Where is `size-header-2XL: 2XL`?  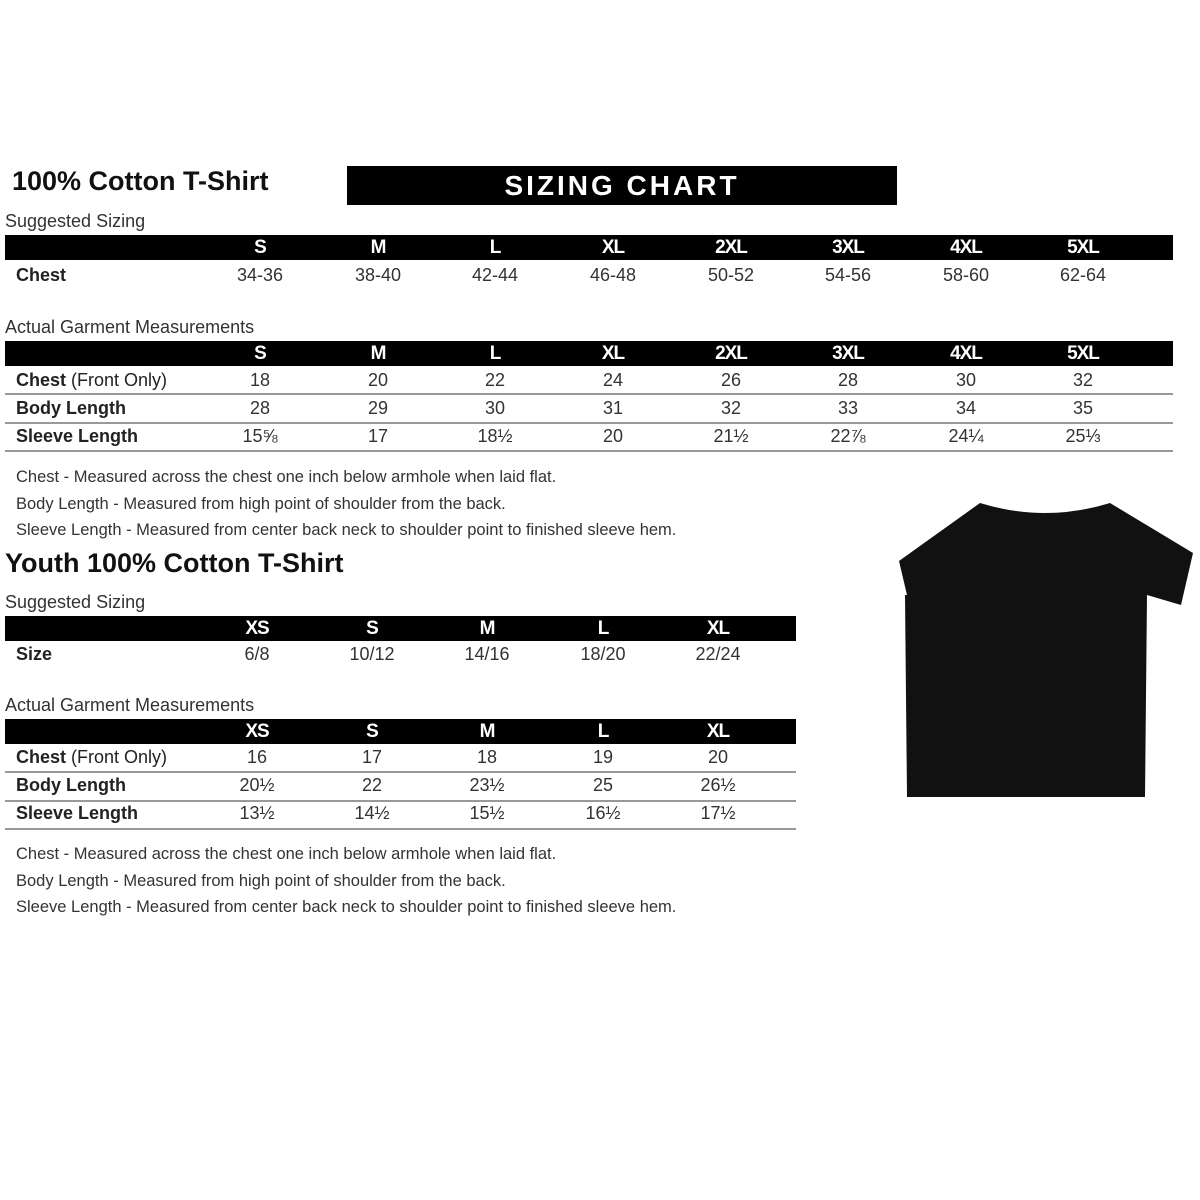 size-header-2XL: 2XL is located at coordinates (731, 353).